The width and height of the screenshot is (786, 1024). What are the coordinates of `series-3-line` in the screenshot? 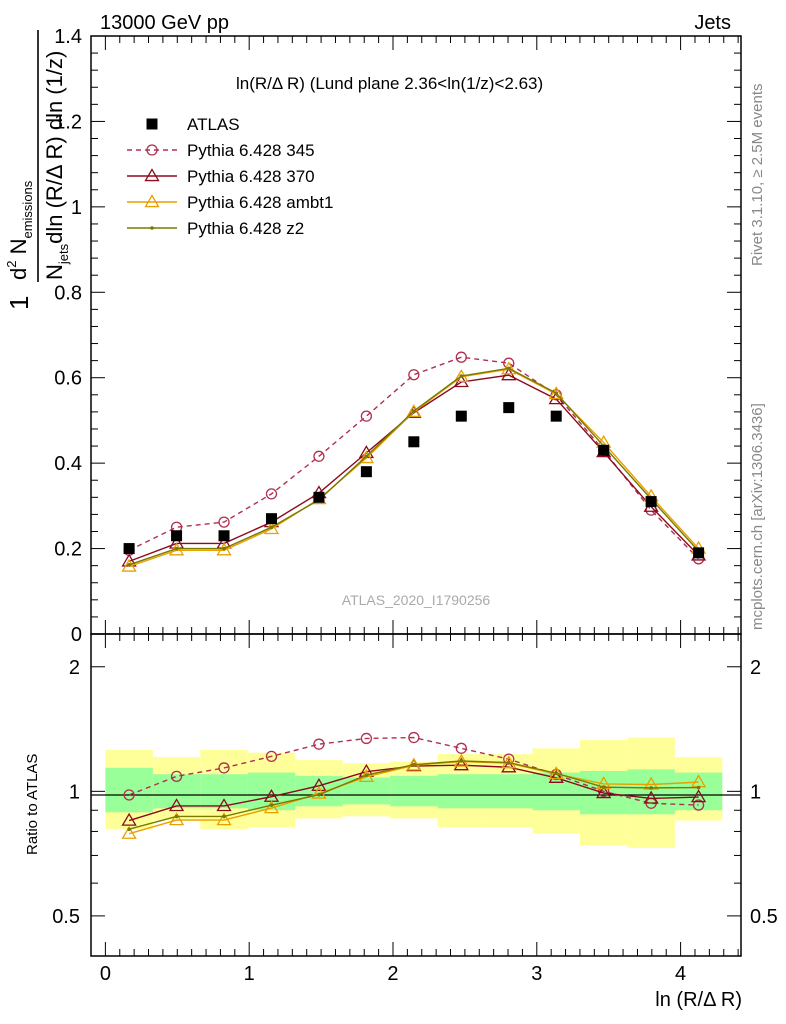 It's located at (414, 468).